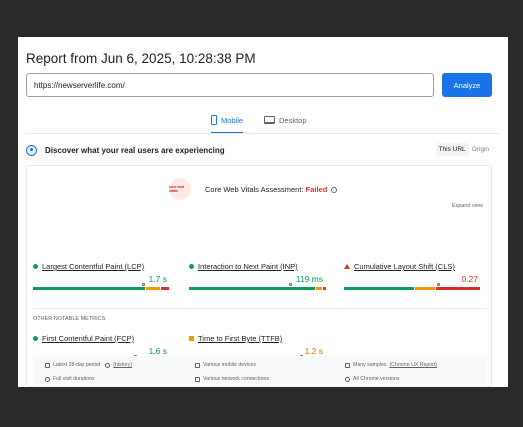 Image resolution: width=523 pixels, height=427 pixels. Describe the element at coordinates (230, 85) in the screenshot. I see `url-input` at that location.